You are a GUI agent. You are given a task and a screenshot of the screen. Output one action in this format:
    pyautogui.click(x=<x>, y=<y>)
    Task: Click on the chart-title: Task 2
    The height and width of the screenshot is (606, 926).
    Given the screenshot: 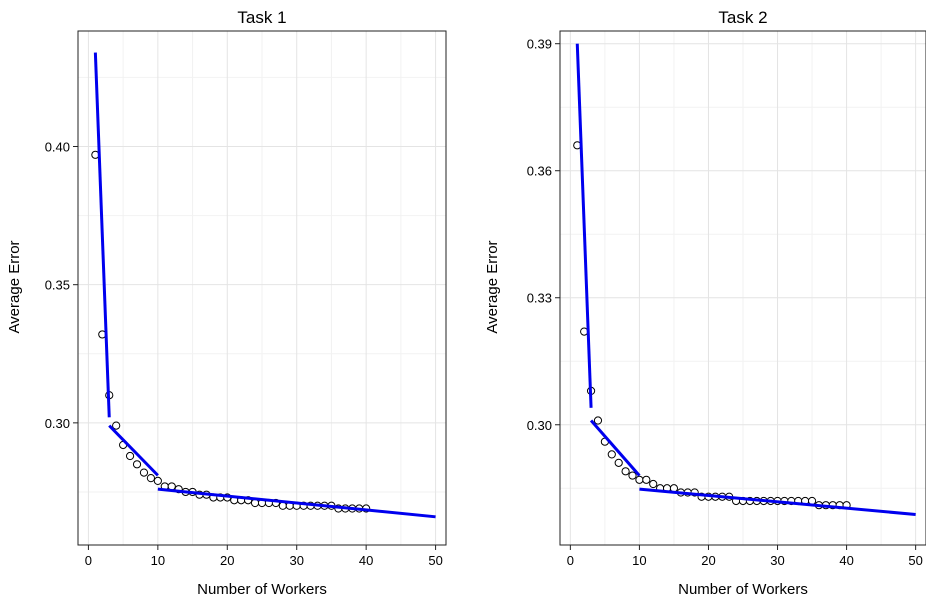 What is the action you would take?
    pyautogui.click(x=742, y=17)
    